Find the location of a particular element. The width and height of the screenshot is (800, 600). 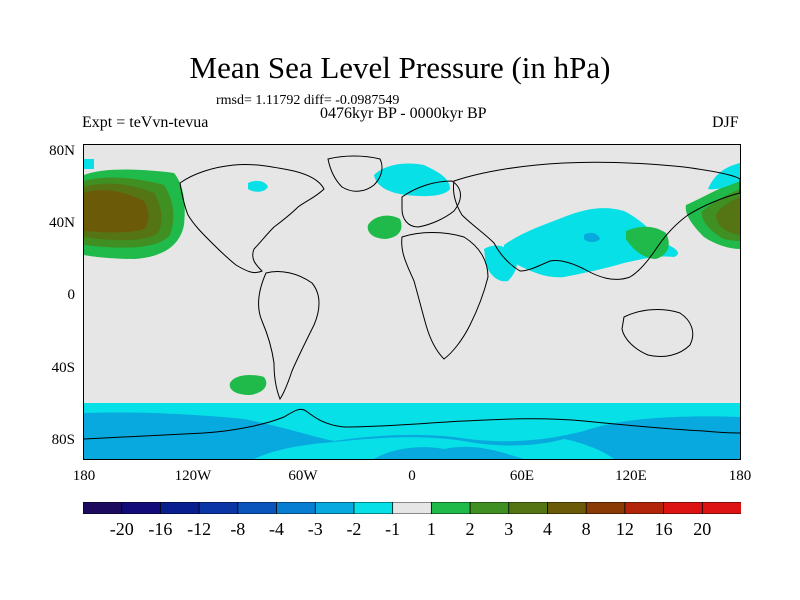

anomaly-region-alaska-east is located at coordinates (724, 176).